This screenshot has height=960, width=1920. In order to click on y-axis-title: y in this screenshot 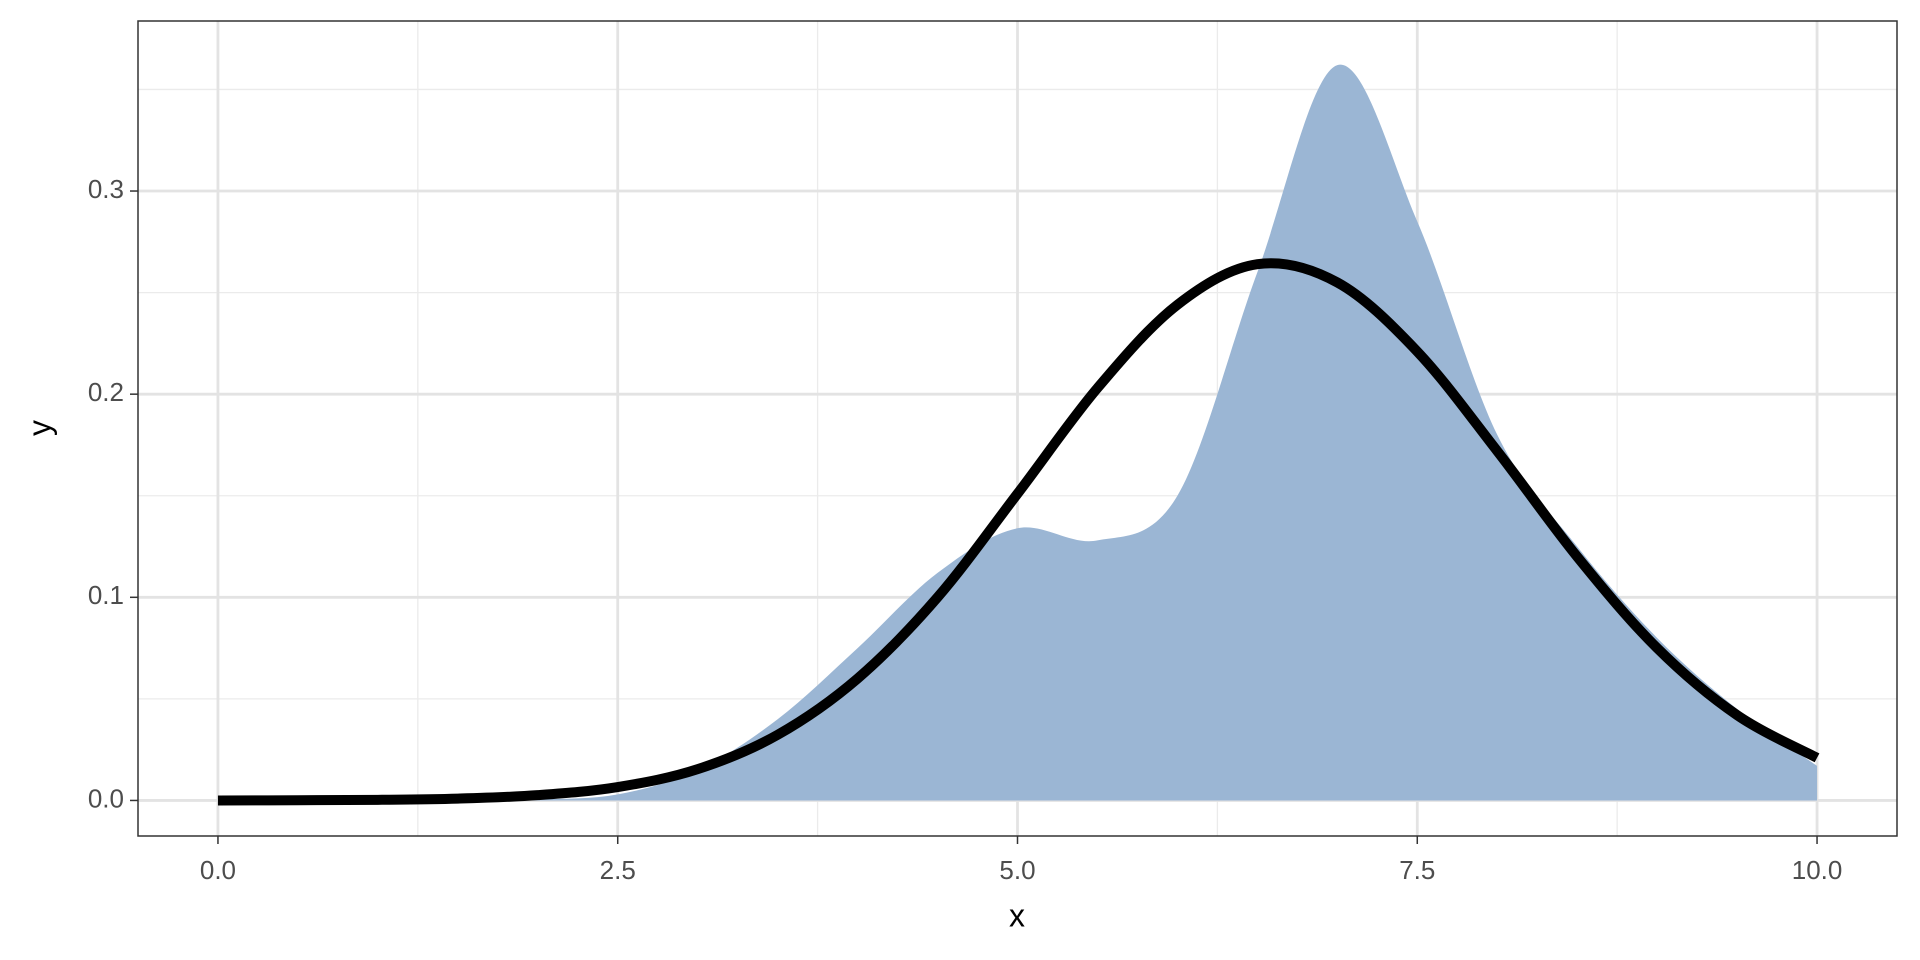, I will do `click(39, 428)`.